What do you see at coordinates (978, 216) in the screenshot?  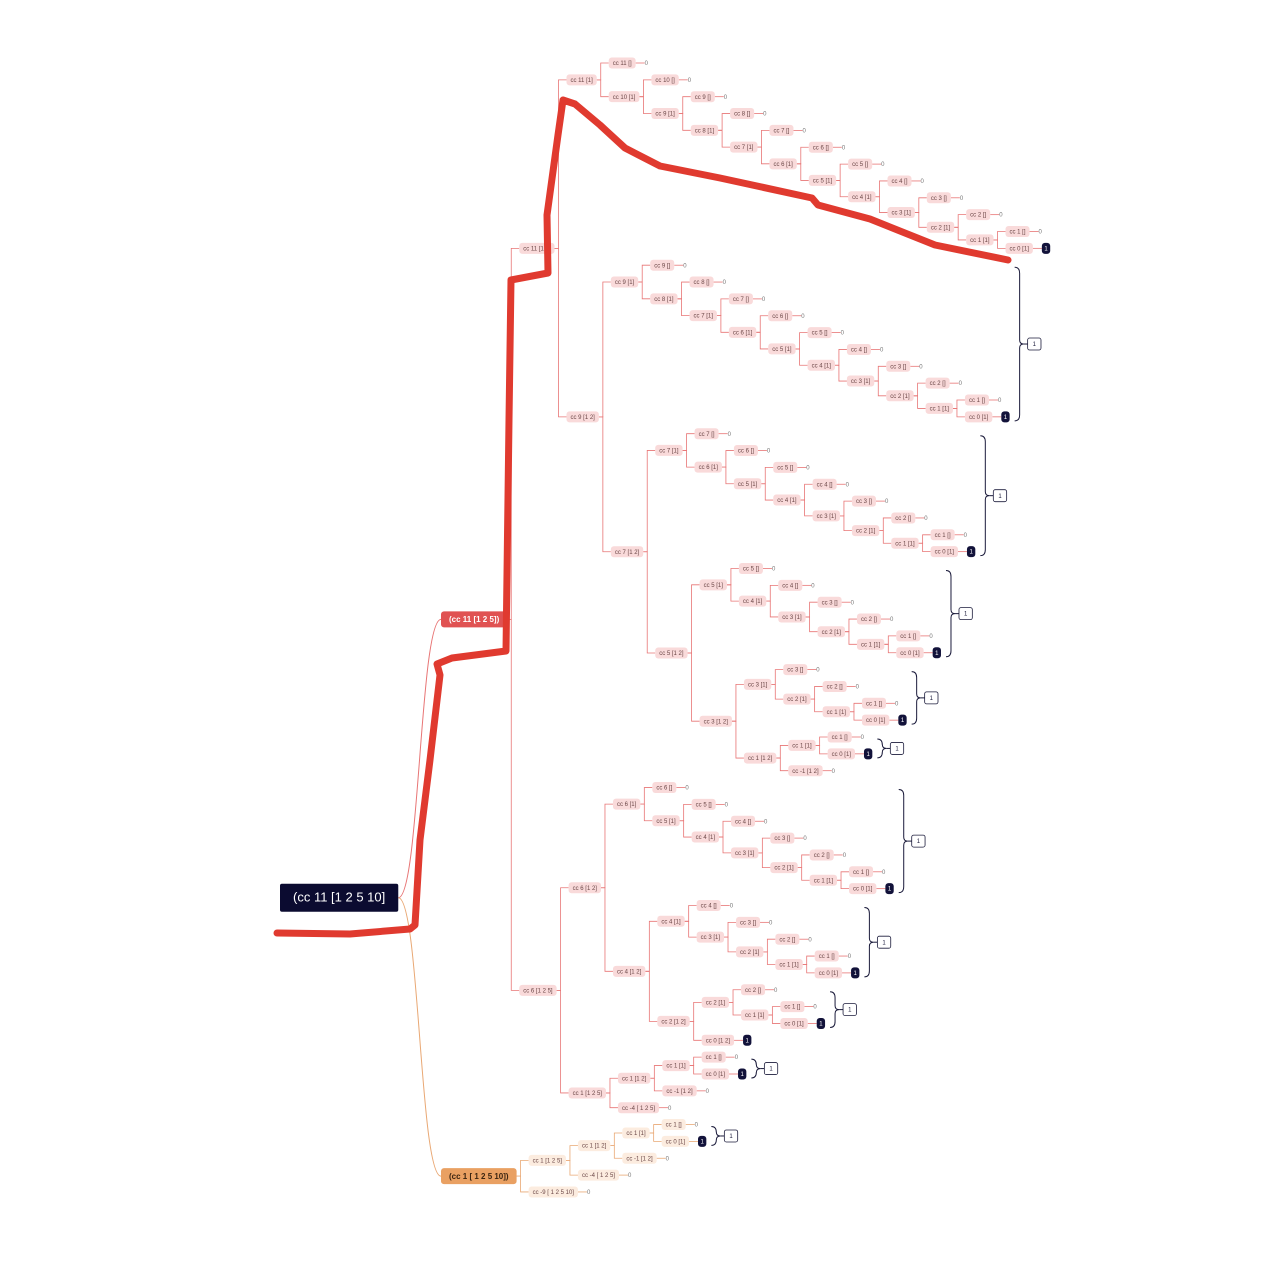 I see `node-label: cc 2 []` at bounding box center [978, 216].